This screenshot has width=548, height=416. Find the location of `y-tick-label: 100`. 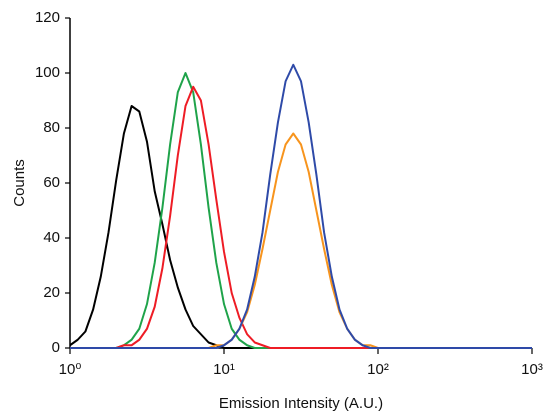

y-tick-label: 100 is located at coordinates (47, 72).